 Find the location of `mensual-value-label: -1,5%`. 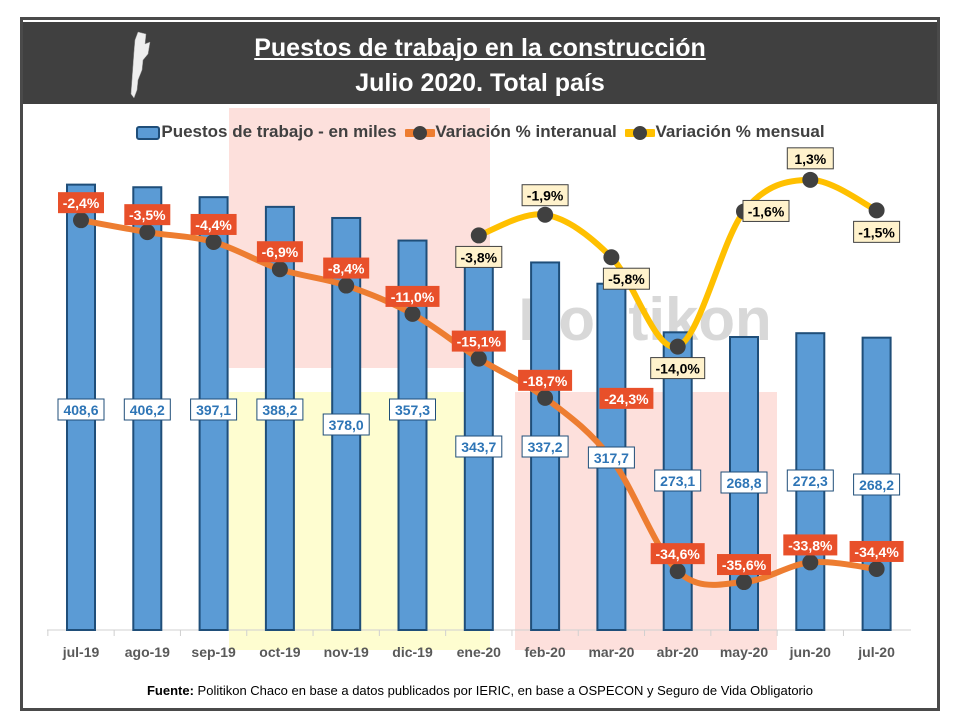

mensual-value-label: -1,5% is located at coordinates (876, 232).